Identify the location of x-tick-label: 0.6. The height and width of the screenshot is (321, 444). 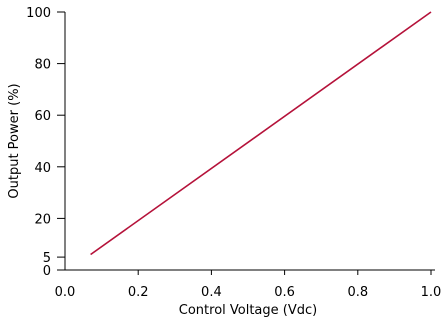
(284, 292).